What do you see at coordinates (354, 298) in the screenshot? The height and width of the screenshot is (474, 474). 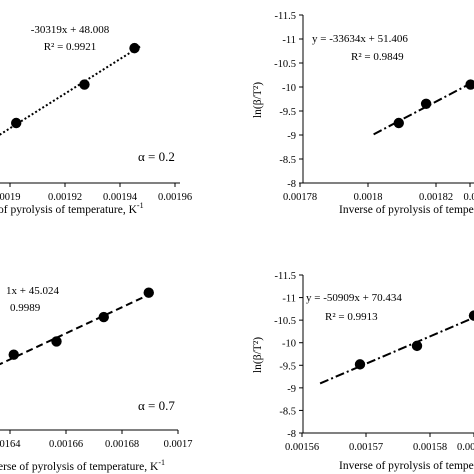 I see `trendline-equation: y = -50909x + 70.434` at bounding box center [354, 298].